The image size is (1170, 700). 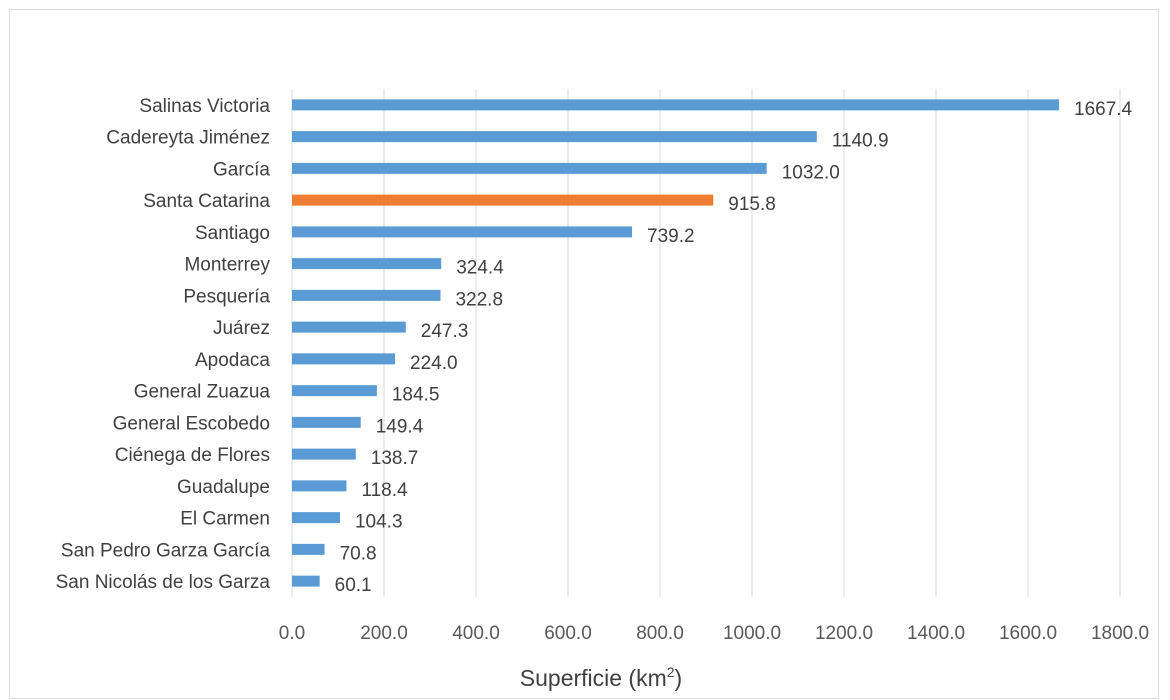 What do you see at coordinates (660, 633) in the screenshot?
I see `x-tick-label: 800.0` at bounding box center [660, 633].